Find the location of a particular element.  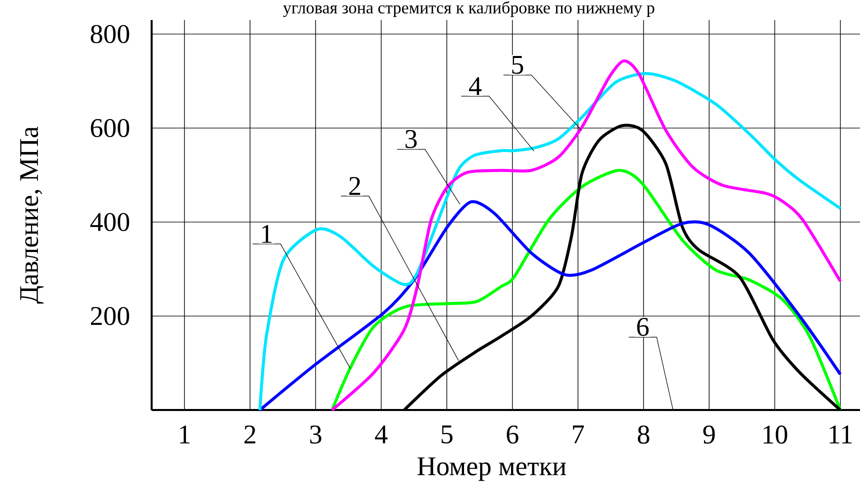

annotation: 6 is located at coordinates (643, 327).